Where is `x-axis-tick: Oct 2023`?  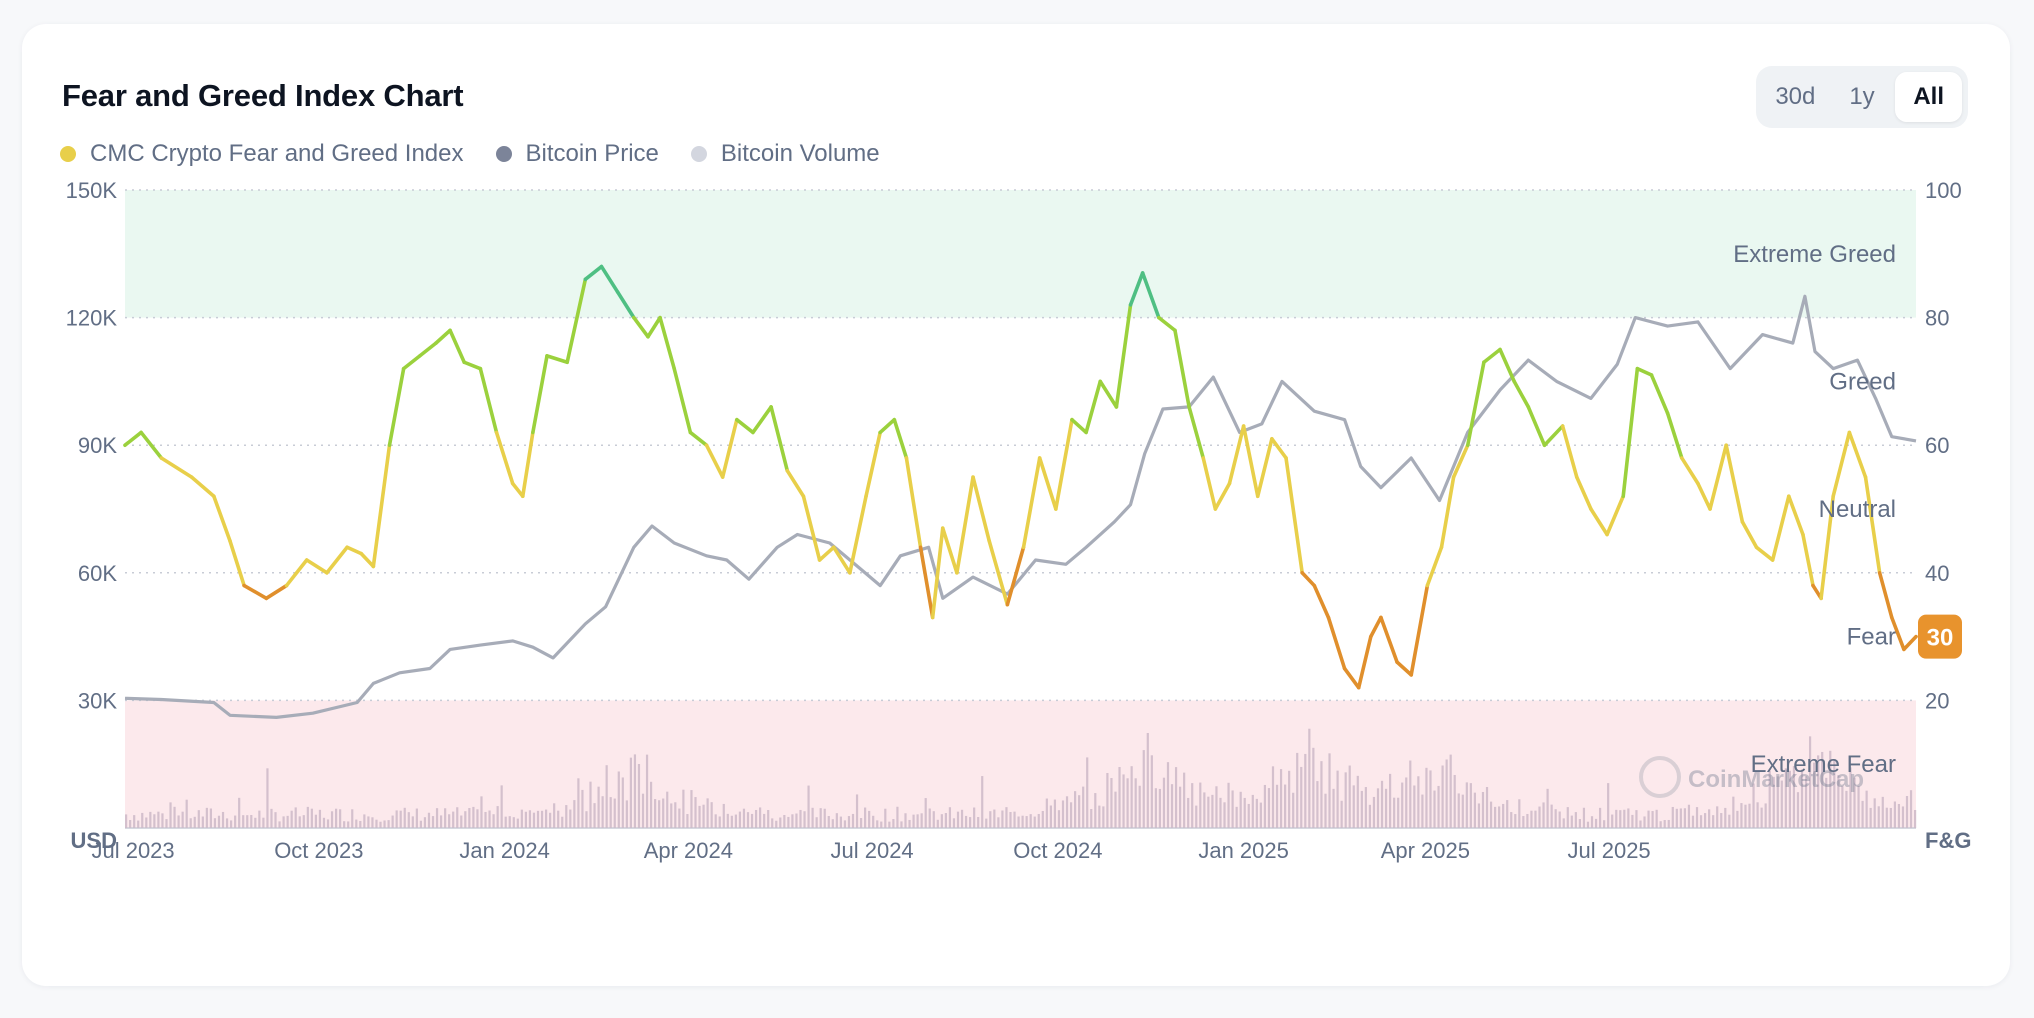 x-axis-tick: Oct 2023 is located at coordinates (318, 850).